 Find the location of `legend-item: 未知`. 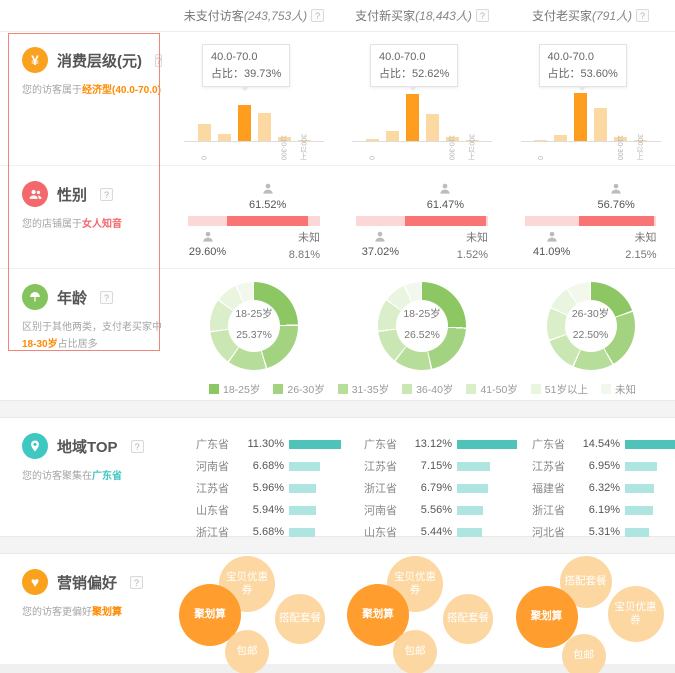

legend-item: 未知 is located at coordinates (618, 389).